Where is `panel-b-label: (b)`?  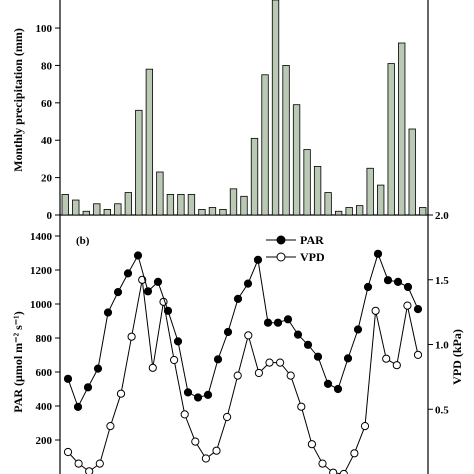
panel-b-label: (b) is located at coordinates (83, 241).